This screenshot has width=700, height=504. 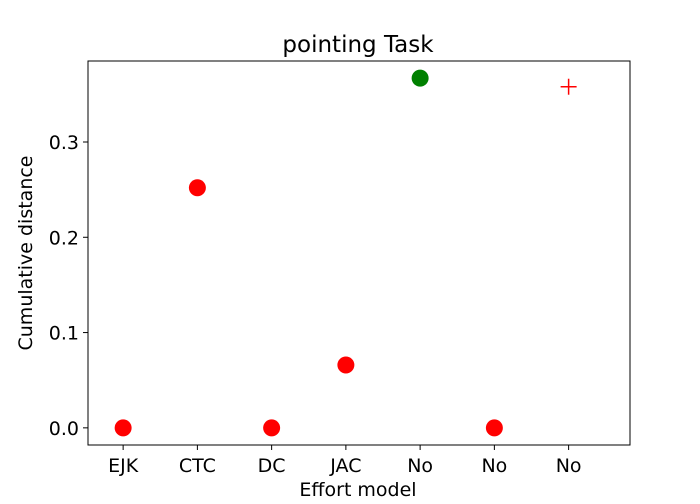 I want to click on y-tick-label: 0.3, so click(x=64, y=143).